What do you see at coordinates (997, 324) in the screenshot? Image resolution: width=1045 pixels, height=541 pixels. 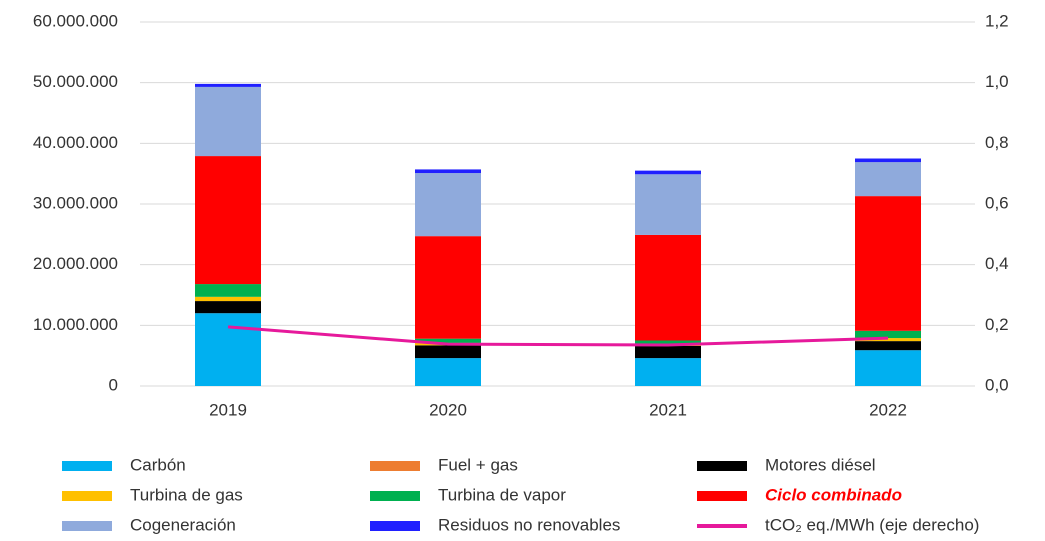 I see `y2-tick-label: 0,2` at bounding box center [997, 324].